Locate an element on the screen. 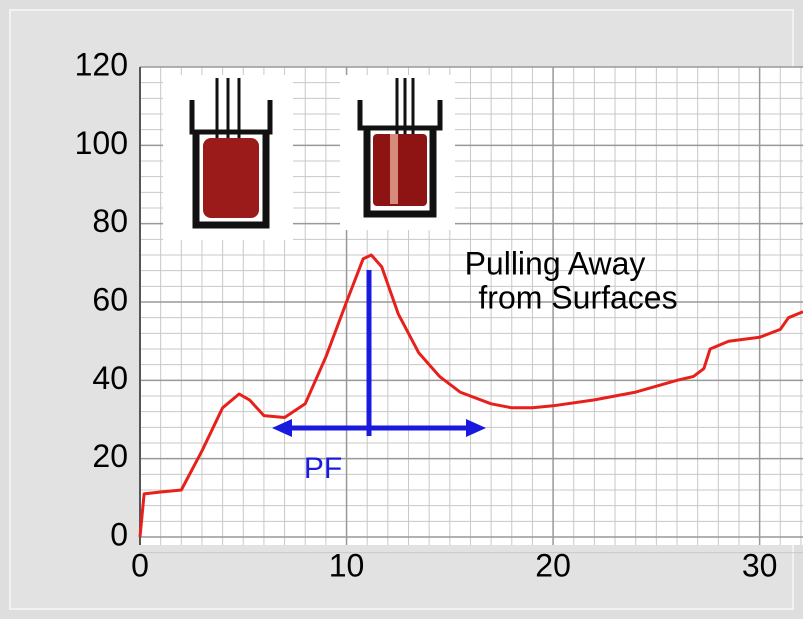 The image size is (803, 619). x-tick-label: 0 is located at coordinates (140, 565).